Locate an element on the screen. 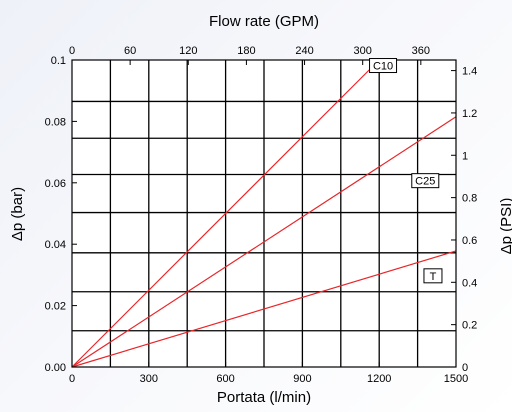 This screenshot has width=512, height=412. y-axis-title: Δp (bar) is located at coordinates (17, 214).